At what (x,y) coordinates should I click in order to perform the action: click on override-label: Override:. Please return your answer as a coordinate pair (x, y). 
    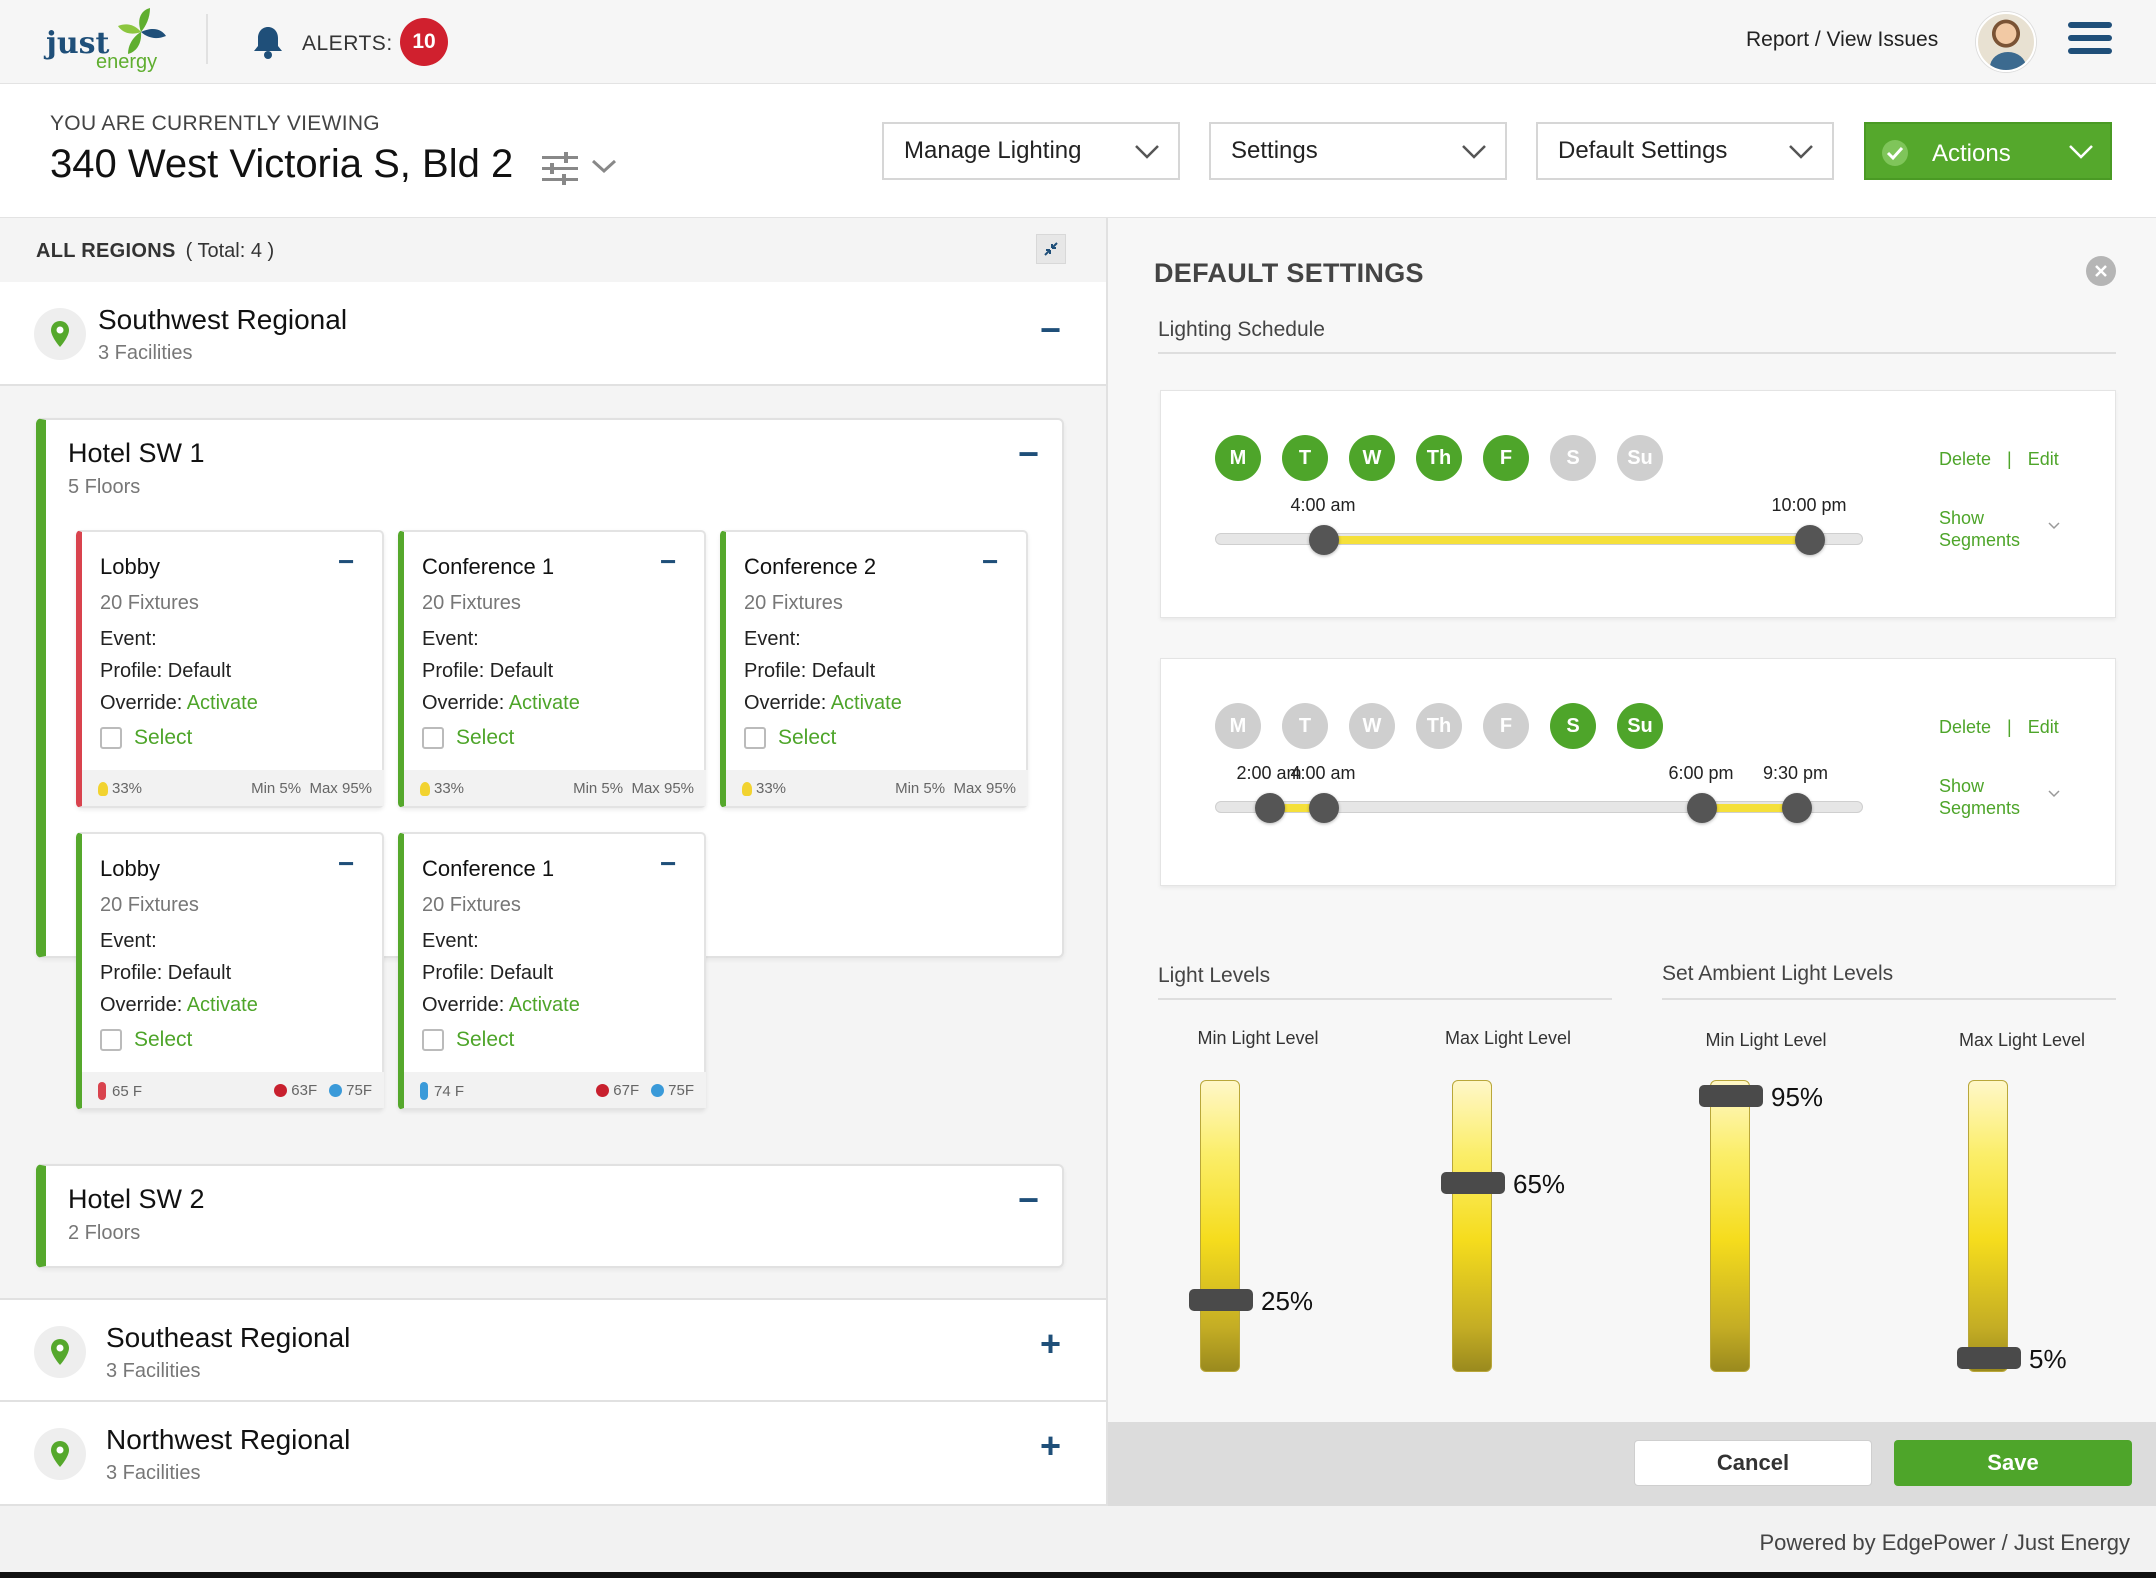
    Looking at the image, I should click on (141, 1005).